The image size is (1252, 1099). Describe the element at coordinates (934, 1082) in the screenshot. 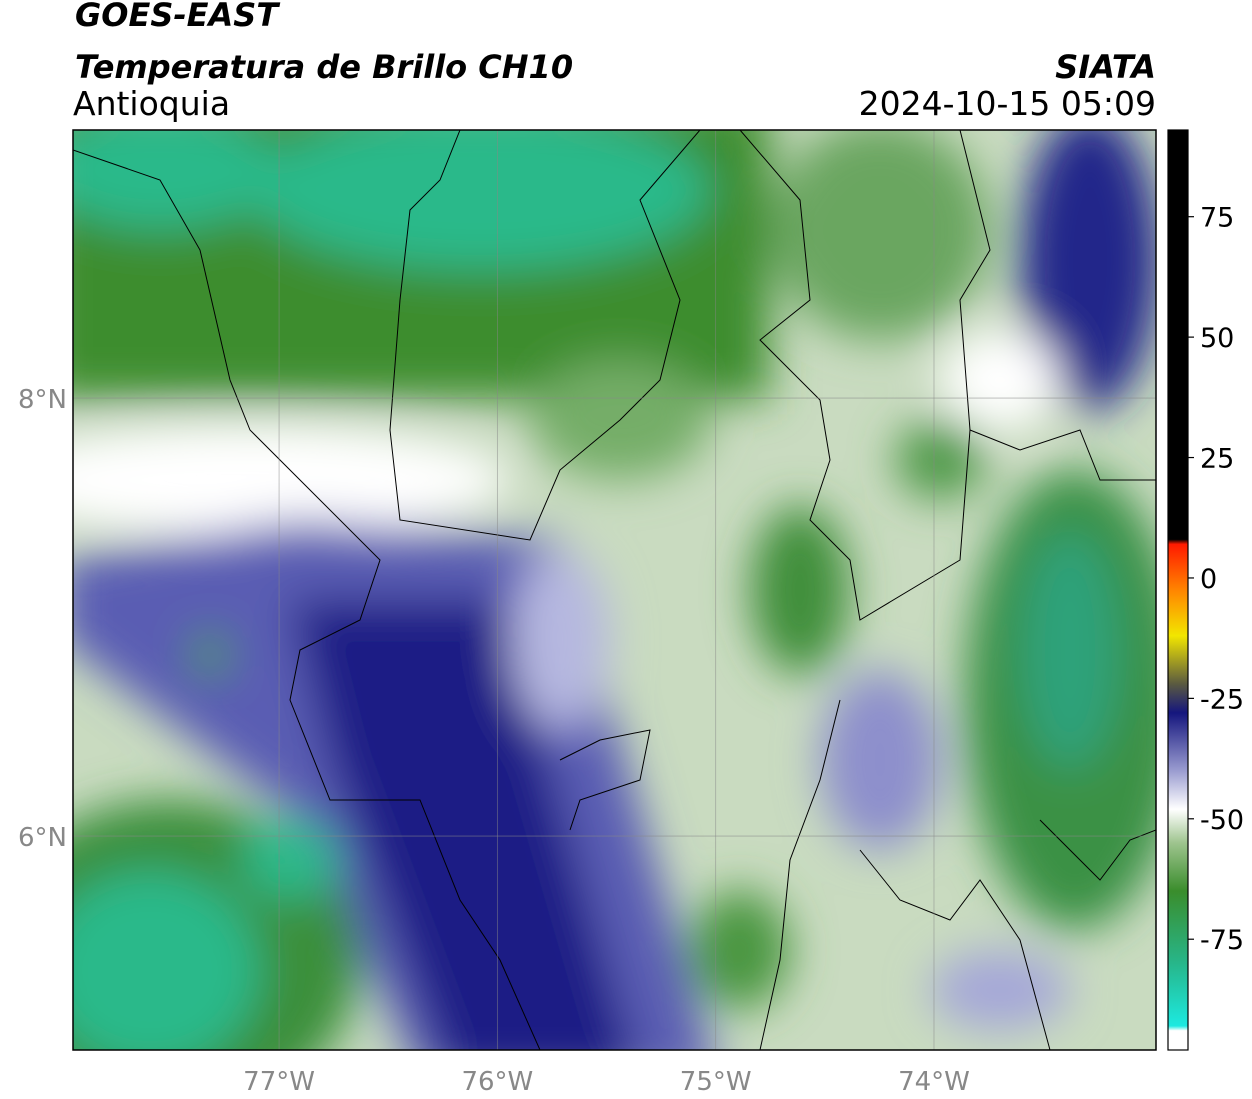

I see `x-tick-label: 74°W` at that location.